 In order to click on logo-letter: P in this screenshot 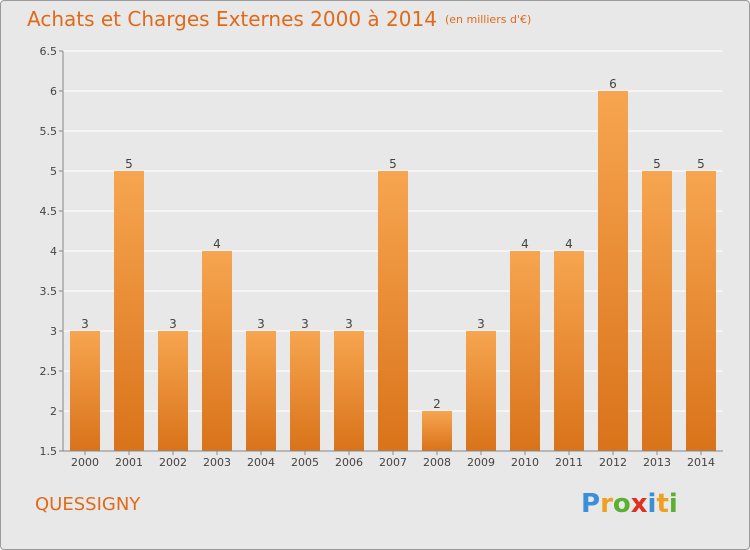, I will do `click(591, 504)`.